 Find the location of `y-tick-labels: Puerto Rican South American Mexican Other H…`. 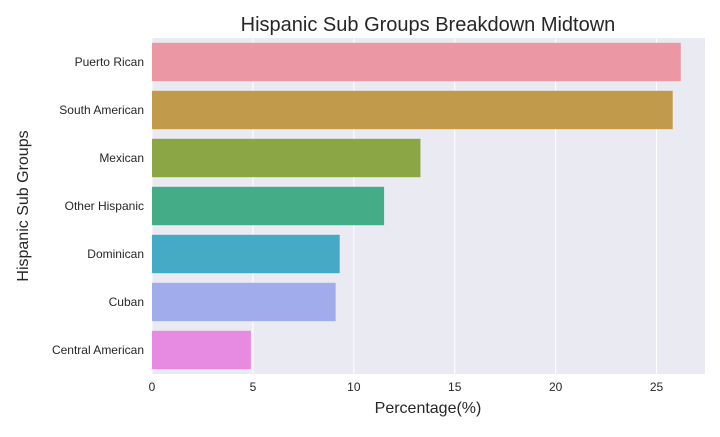

y-tick-labels: Puerto Rican South American Mexican Other H… is located at coordinates (98, 206).